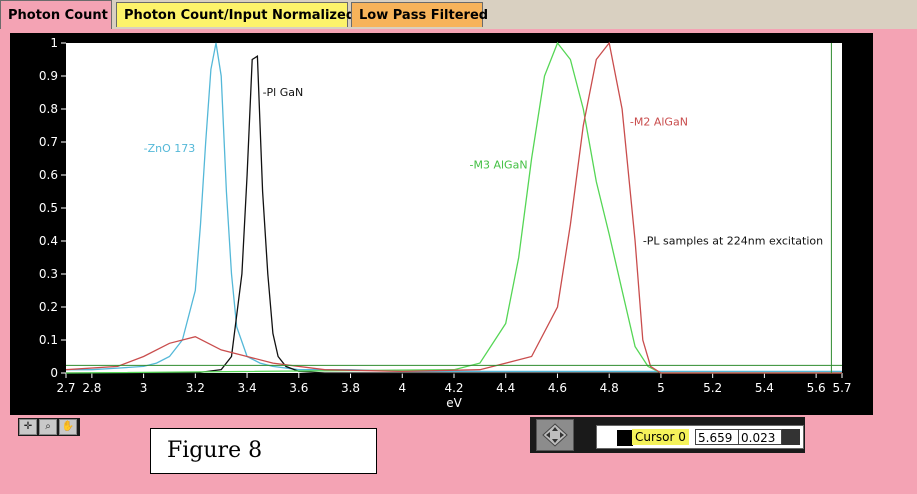  What do you see at coordinates (48, 241) in the screenshot?
I see `y-tick-label: 0.4` at bounding box center [48, 241].